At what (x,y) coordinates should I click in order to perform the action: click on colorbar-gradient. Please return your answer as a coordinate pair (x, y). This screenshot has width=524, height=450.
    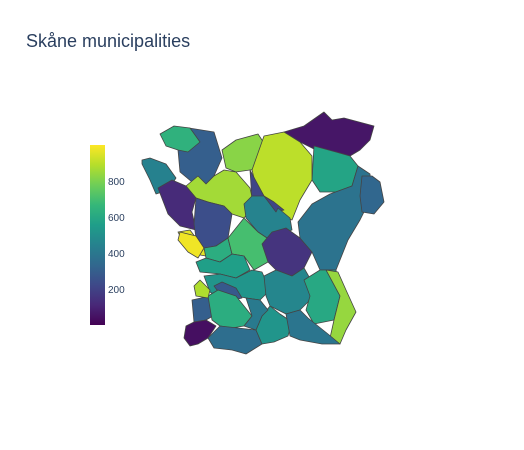
    Looking at the image, I should click on (97, 235).